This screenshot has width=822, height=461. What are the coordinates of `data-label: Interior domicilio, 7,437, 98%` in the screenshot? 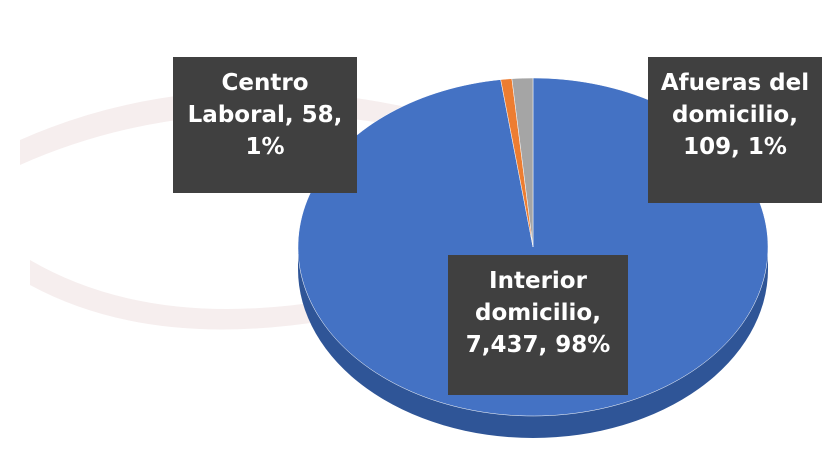 It's located at (538, 325).